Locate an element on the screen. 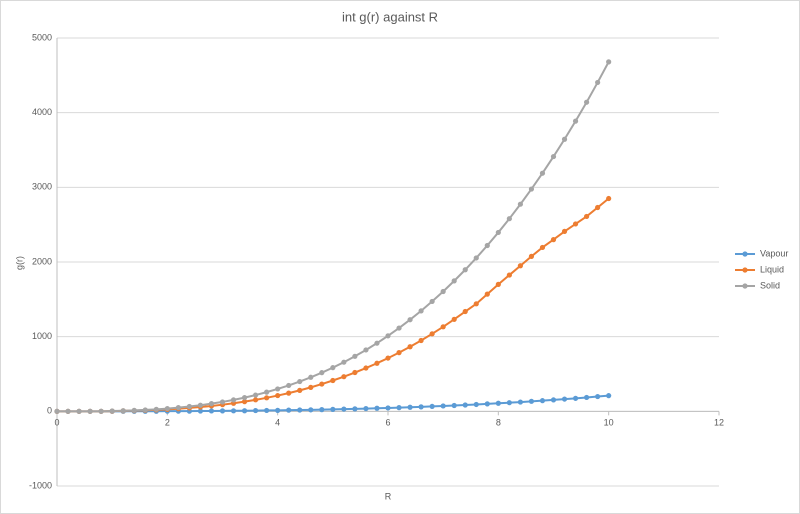 The image size is (800, 514). chart-title: int g(r) against R is located at coordinates (390, 16).